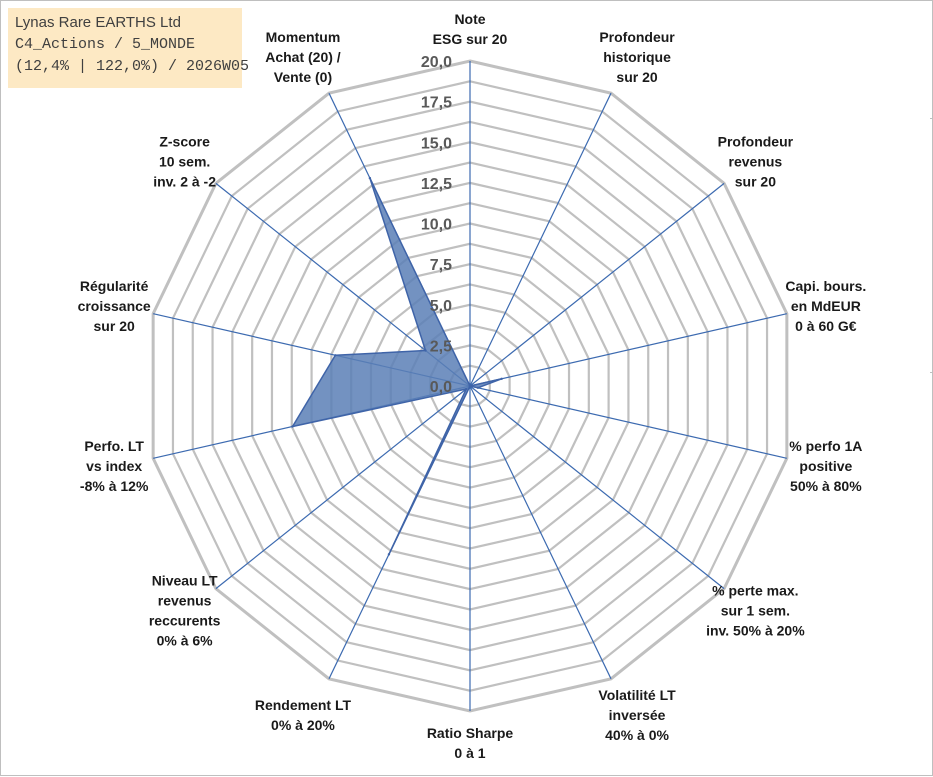 This screenshot has width=933, height=777. What do you see at coordinates (436, 143) in the screenshot?
I see `tick-label: 15,0` at bounding box center [436, 143].